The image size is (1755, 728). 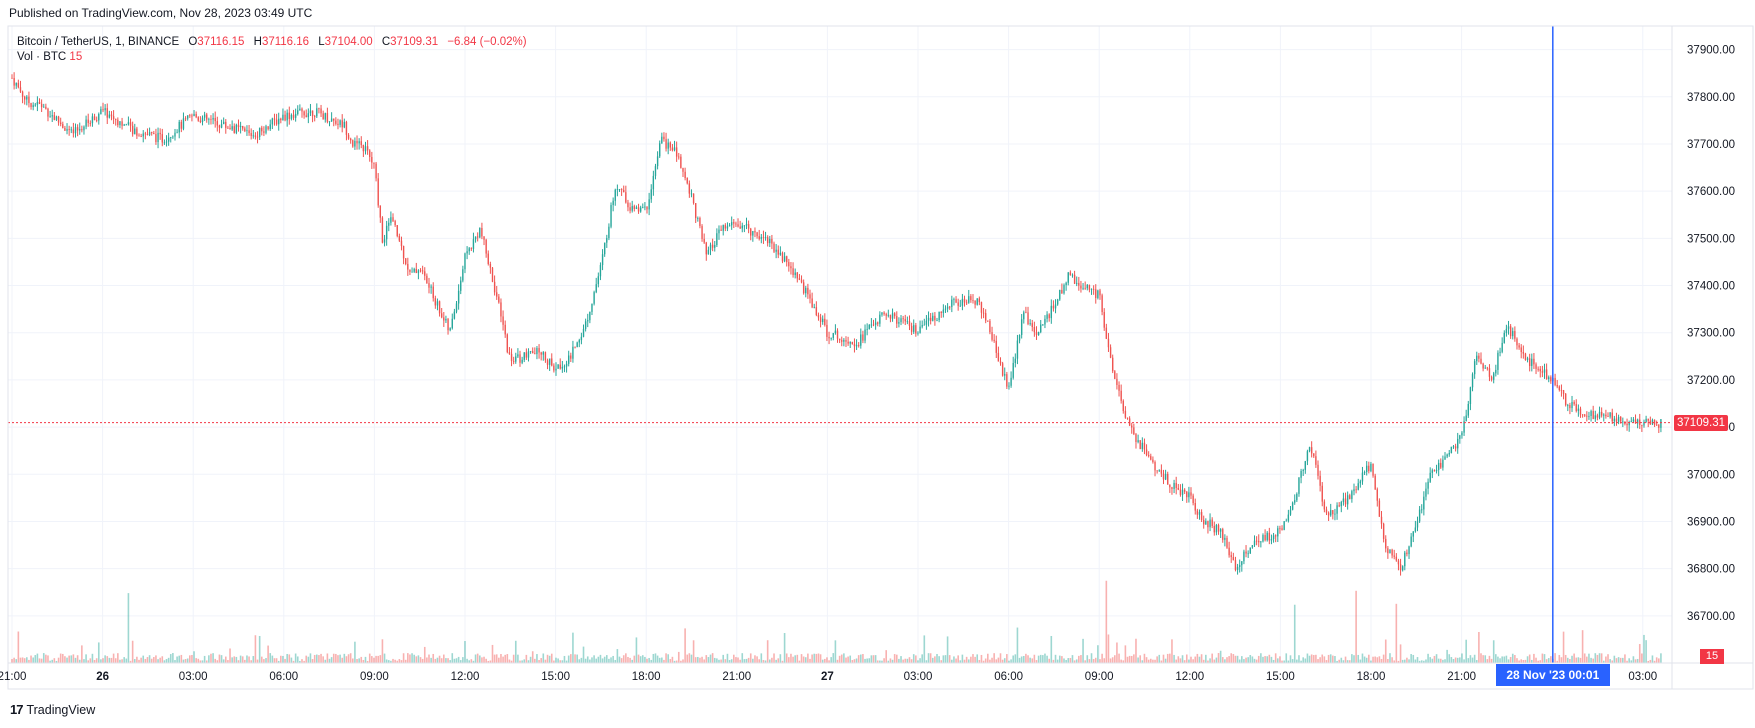 I want to click on tradingview-brand: TradingView, so click(x=61, y=709).